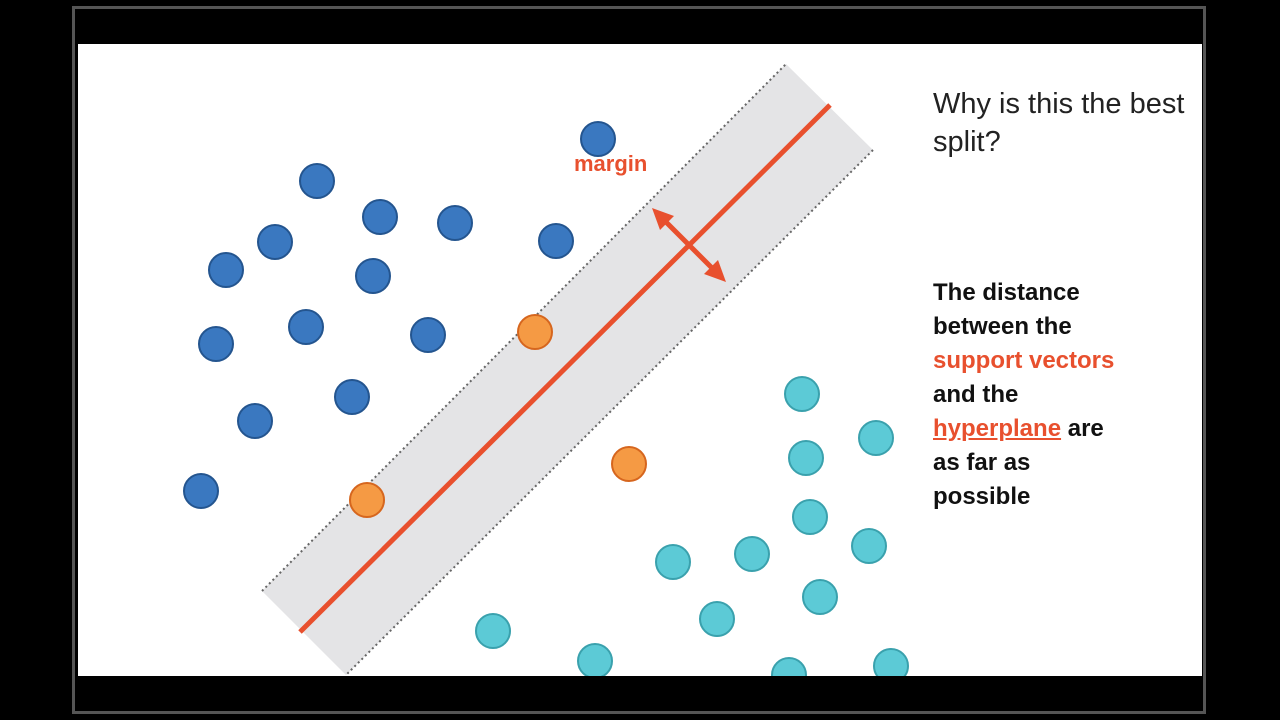 The image size is (1280, 720). Describe the element at coordinates (1059, 123) in the screenshot. I see `question-text: Why is this the best split?` at that location.